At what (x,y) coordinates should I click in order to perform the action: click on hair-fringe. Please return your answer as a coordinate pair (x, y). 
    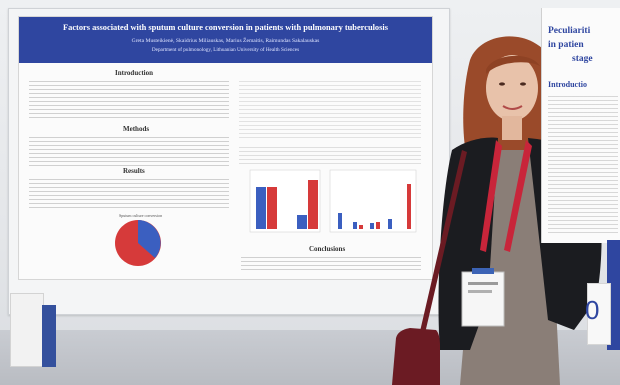
    Looking at the image, I should click on (513, 64).